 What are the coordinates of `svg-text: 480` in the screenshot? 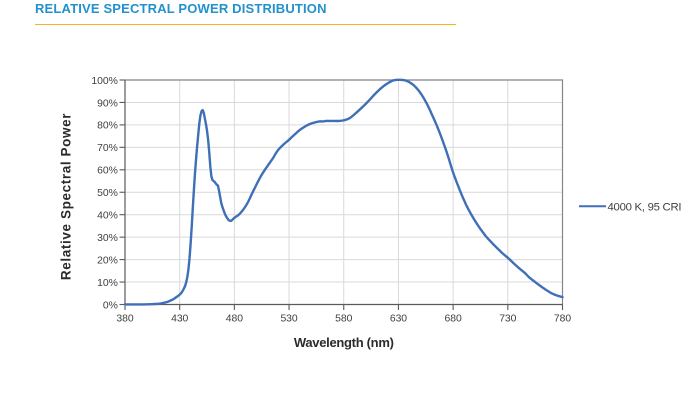 It's located at (234, 319).